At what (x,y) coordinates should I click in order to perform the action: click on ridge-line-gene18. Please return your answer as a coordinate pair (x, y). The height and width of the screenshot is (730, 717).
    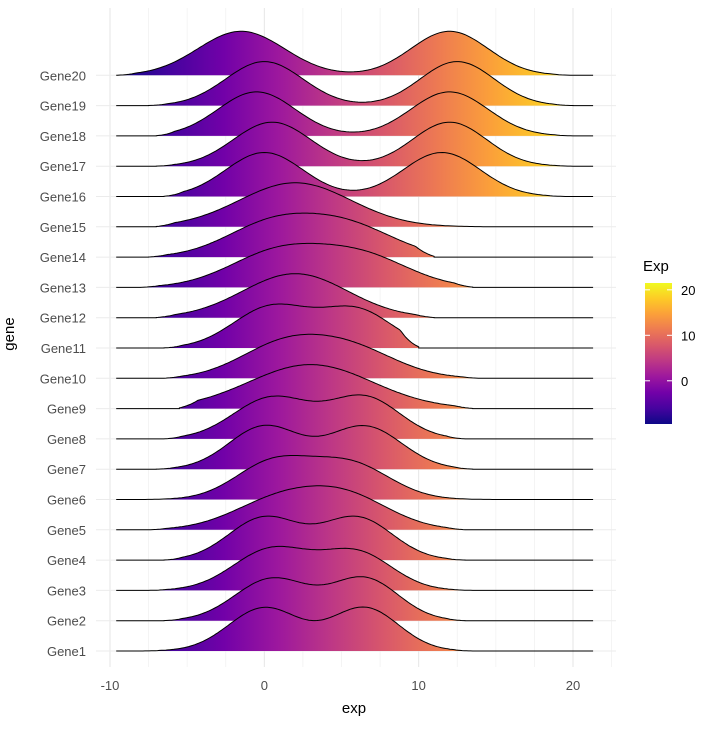
    Looking at the image, I should click on (355, 114).